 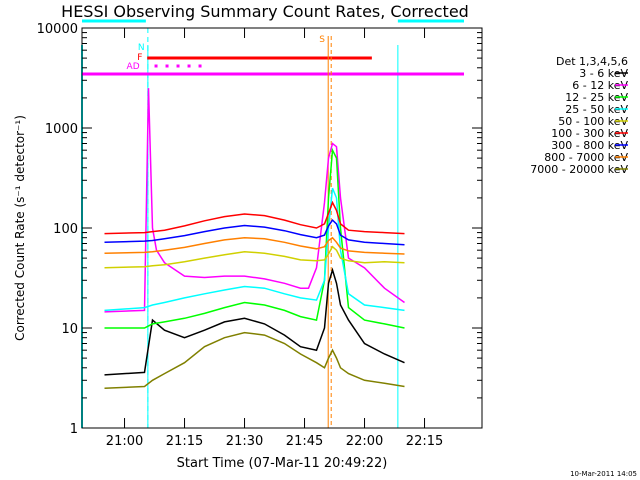 What do you see at coordinates (244, 441) in the screenshot?
I see `x-tick-label: 21:30` at bounding box center [244, 441].